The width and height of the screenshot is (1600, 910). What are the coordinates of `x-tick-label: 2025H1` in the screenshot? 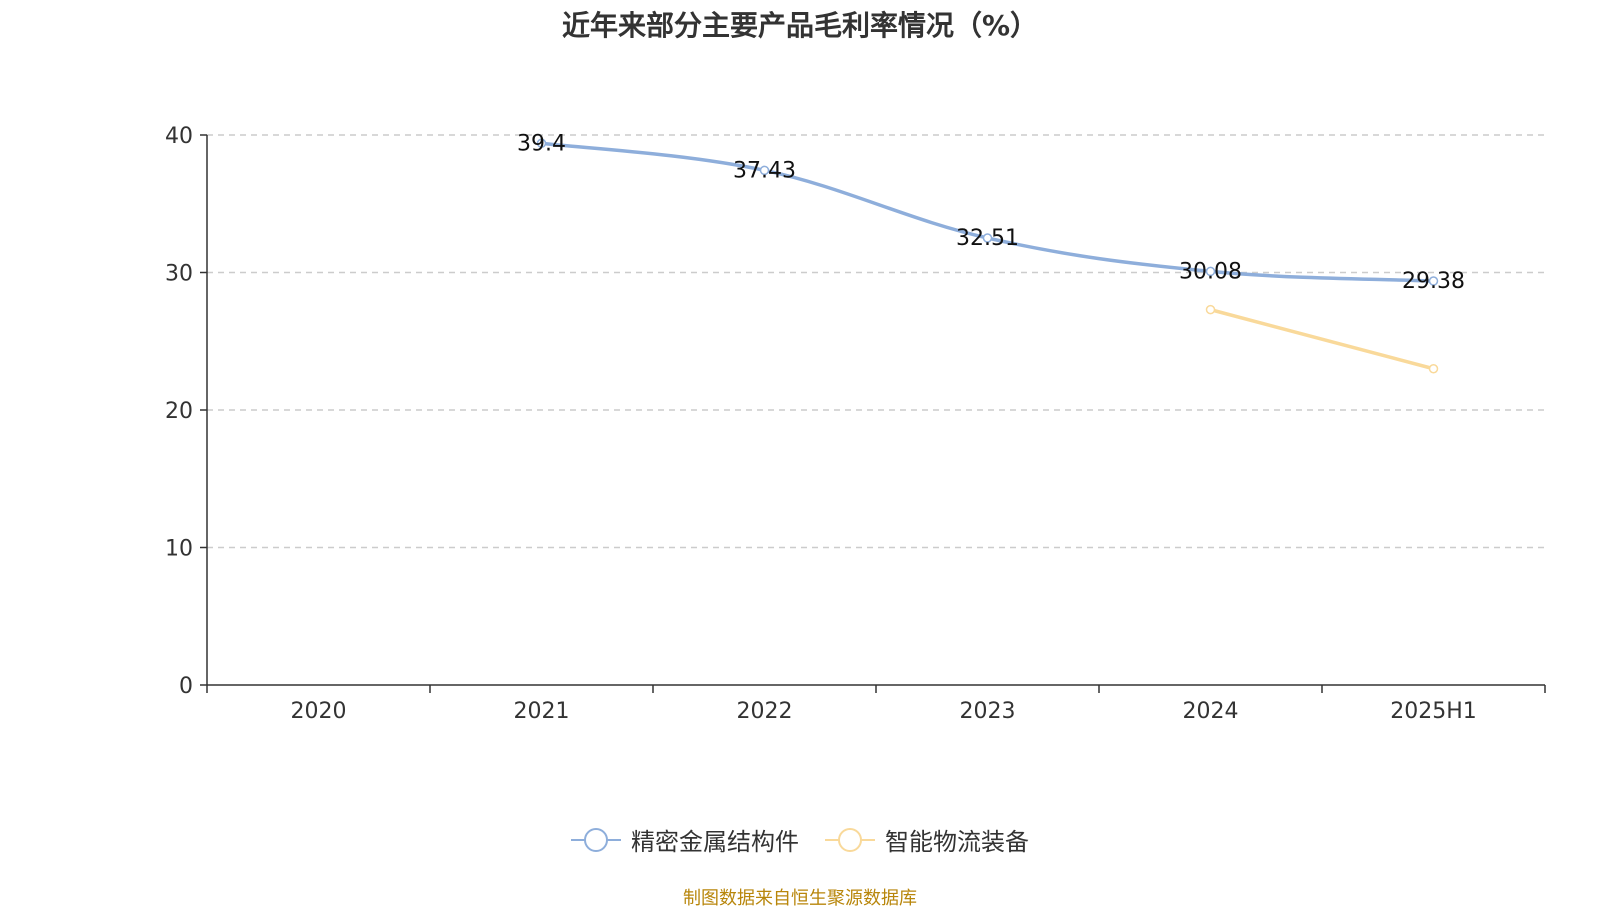 It's located at (1433, 711).